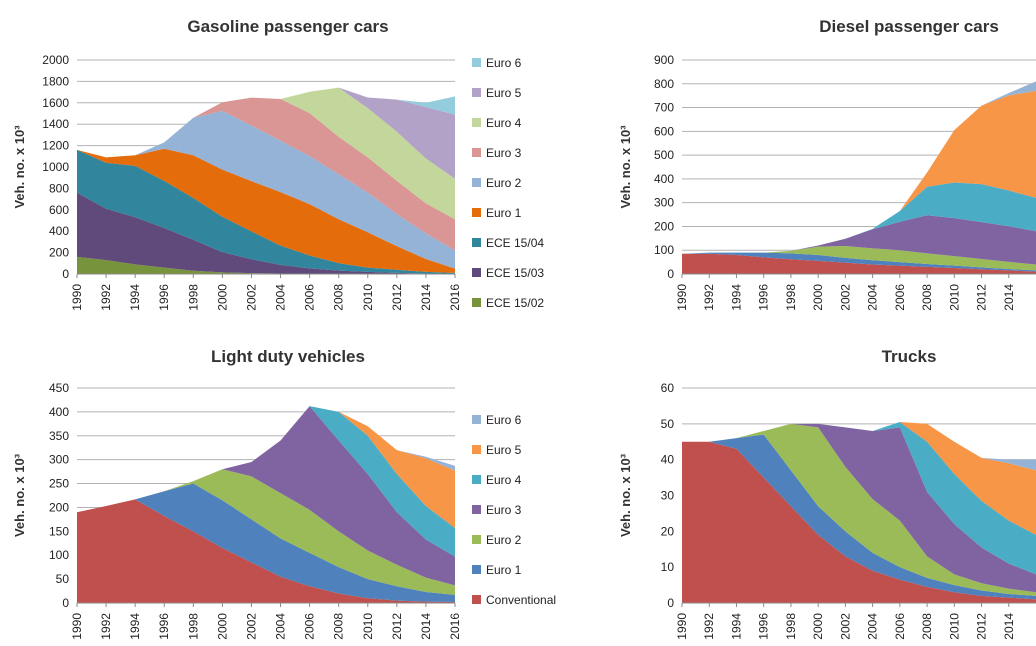  I want to click on y-tick-label: 30, so click(668, 496).